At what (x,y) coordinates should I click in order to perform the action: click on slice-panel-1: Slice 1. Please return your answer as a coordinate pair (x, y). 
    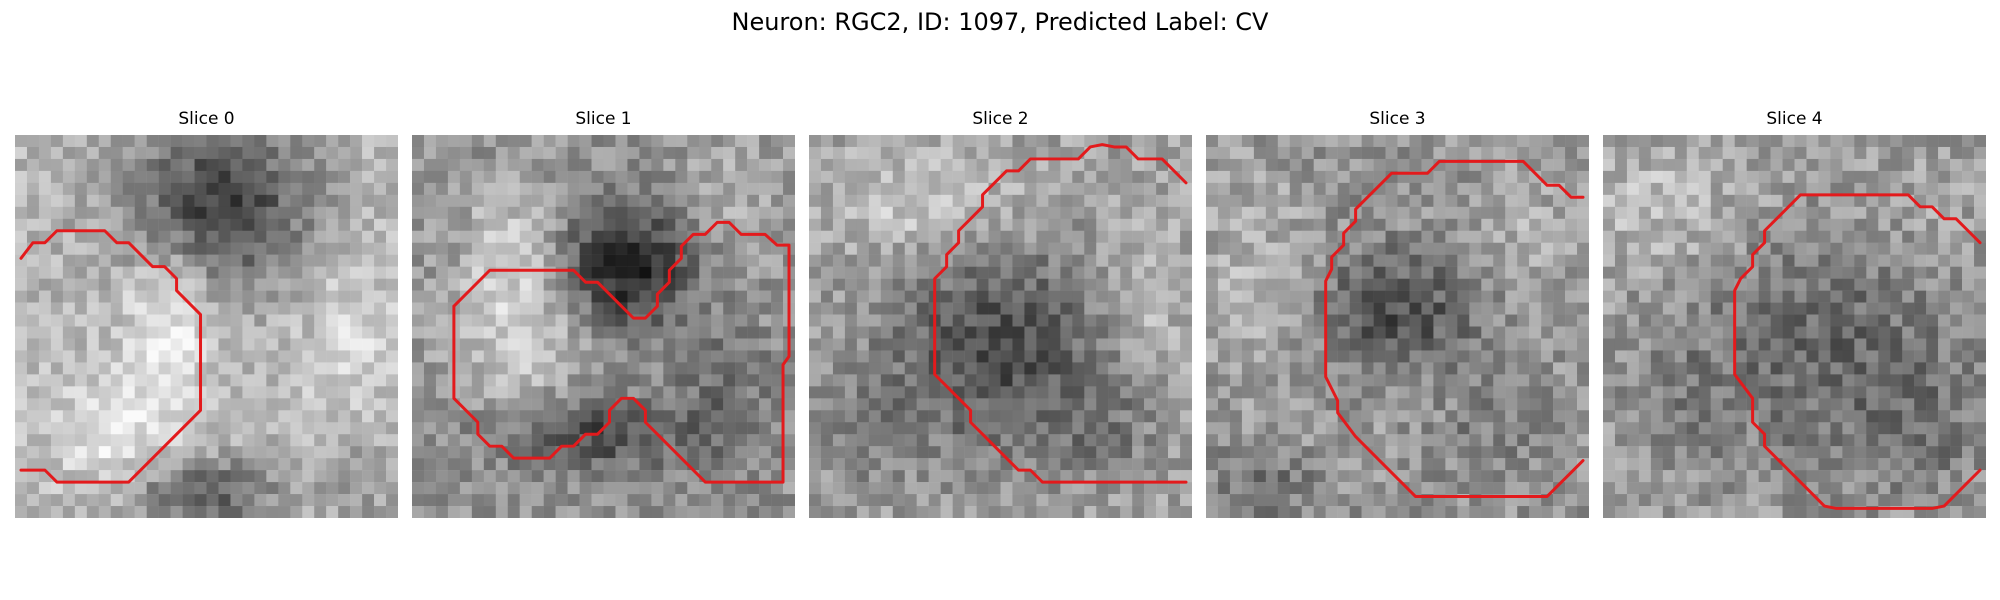
    Looking at the image, I should click on (603, 313).